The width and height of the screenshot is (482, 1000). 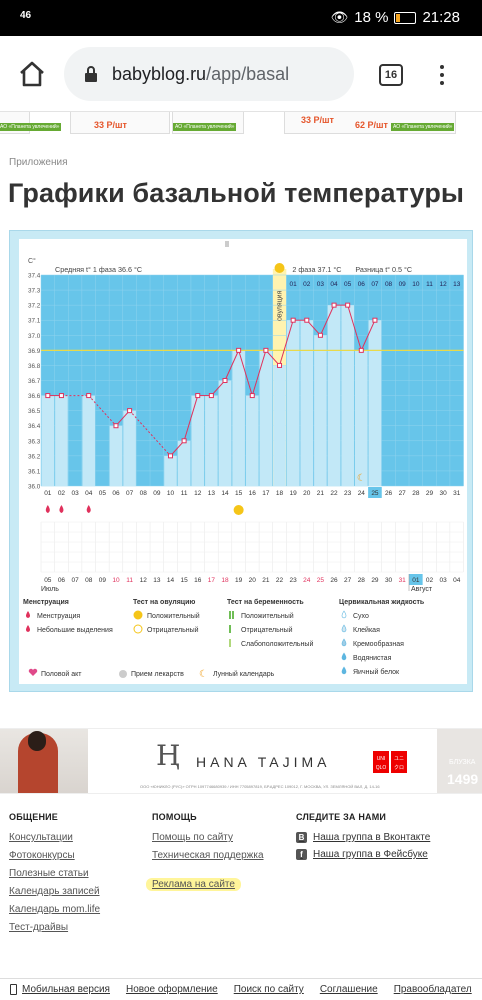 I want to click on phone-icon, so click(x=13, y=989).